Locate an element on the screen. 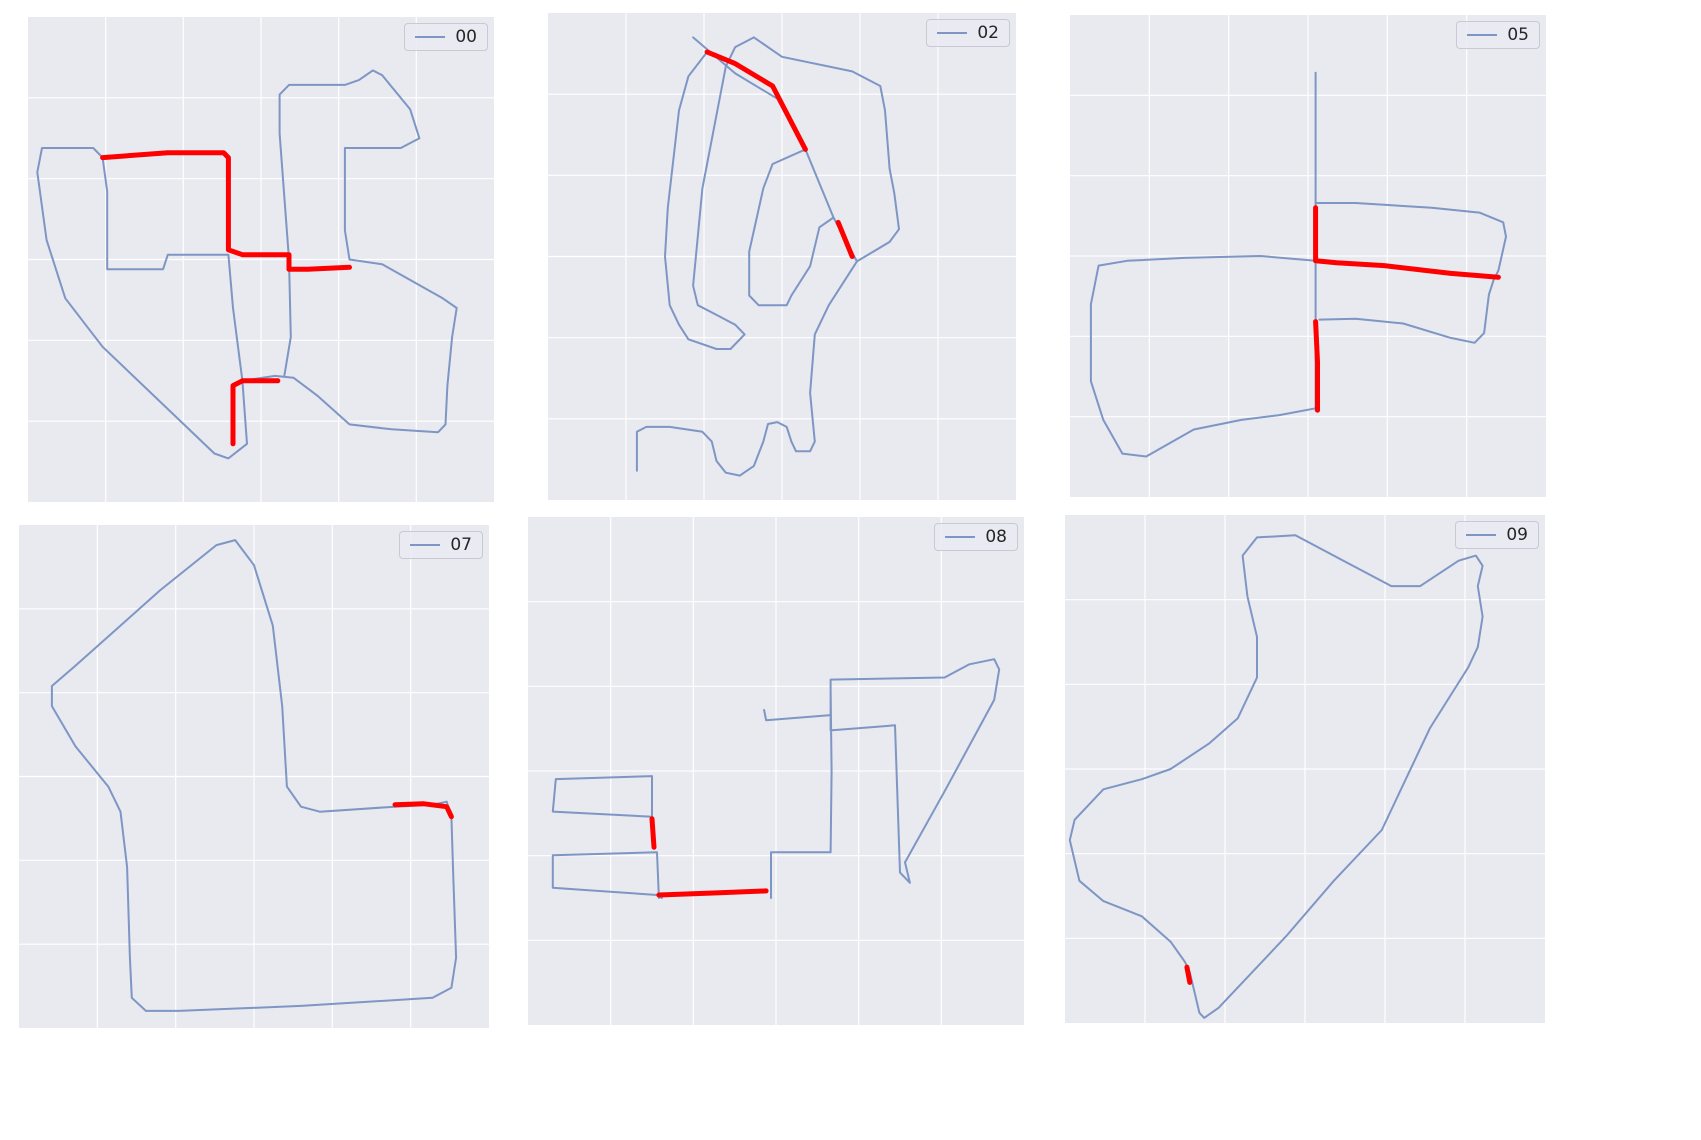 The width and height of the screenshot is (1701, 1140). legend-00: 00 is located at coordinates (446, 37).